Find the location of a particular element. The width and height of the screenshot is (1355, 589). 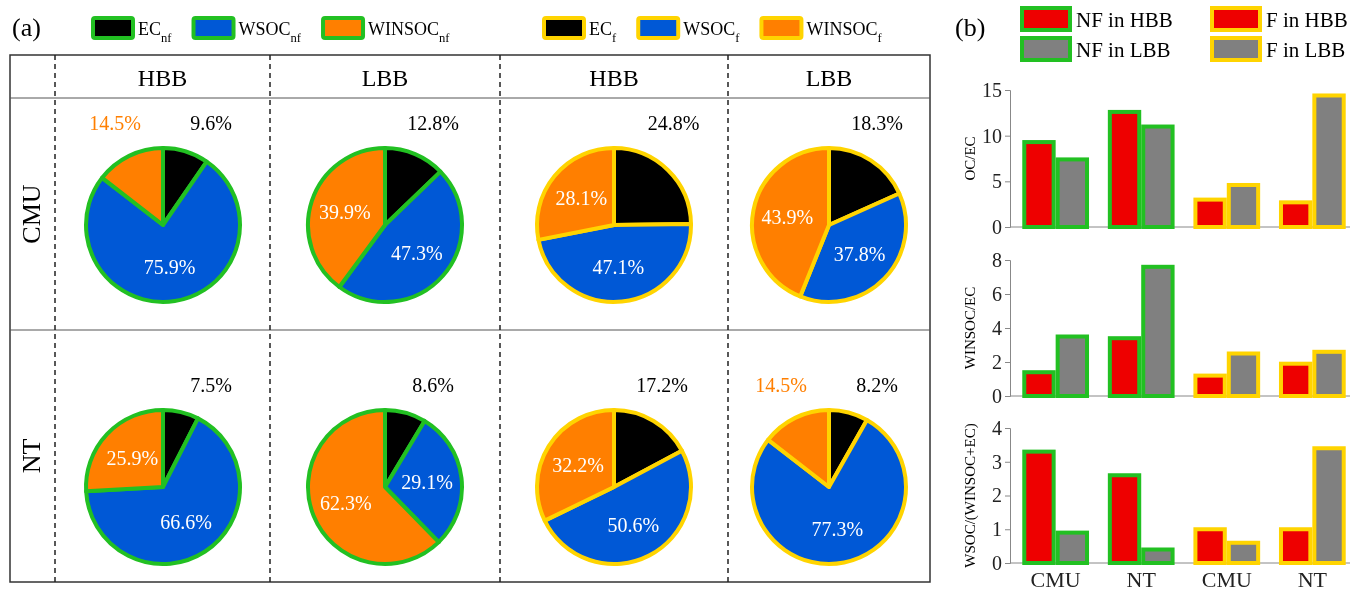

data-label: 29.1% is located at coordinates (427, 482).